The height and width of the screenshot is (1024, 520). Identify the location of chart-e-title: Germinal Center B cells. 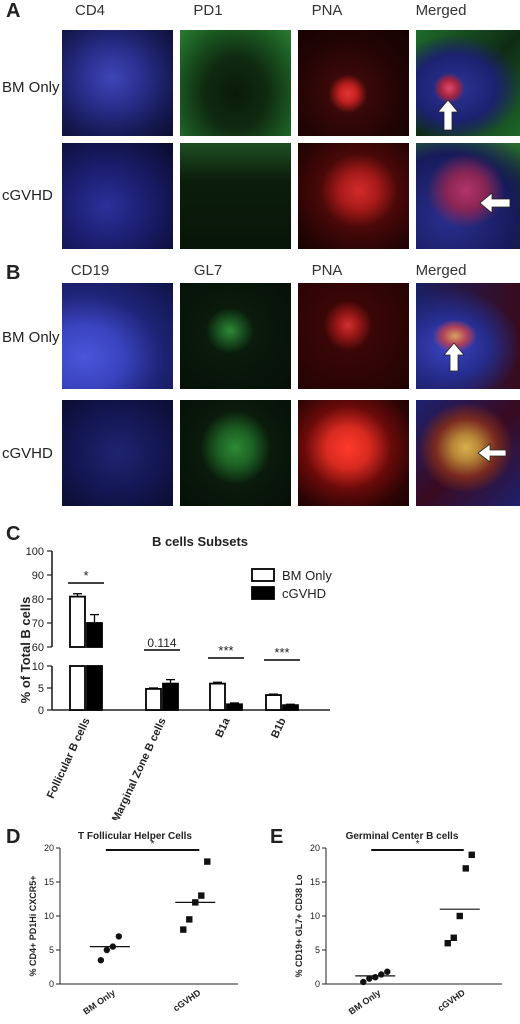
(402, 836).